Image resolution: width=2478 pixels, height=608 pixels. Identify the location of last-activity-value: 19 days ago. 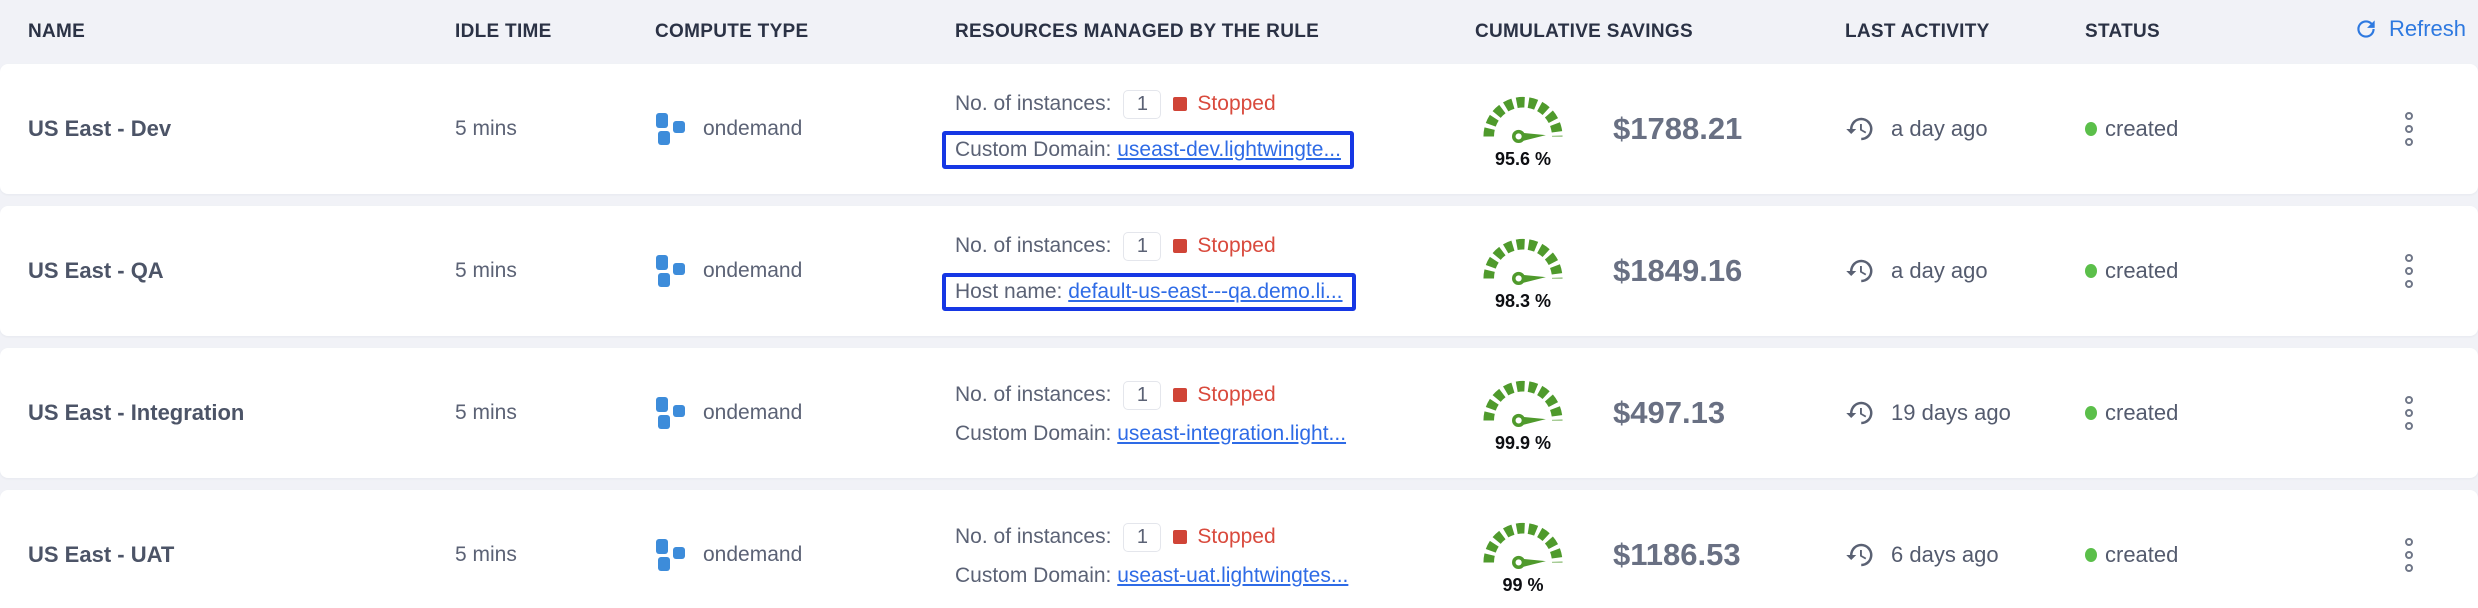
(1951, 412).